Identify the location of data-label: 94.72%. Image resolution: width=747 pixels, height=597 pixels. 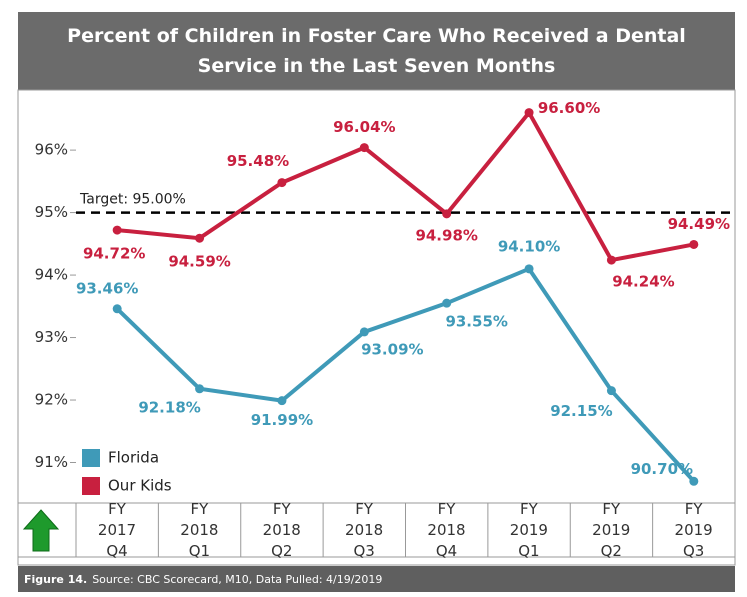
(114, 254).